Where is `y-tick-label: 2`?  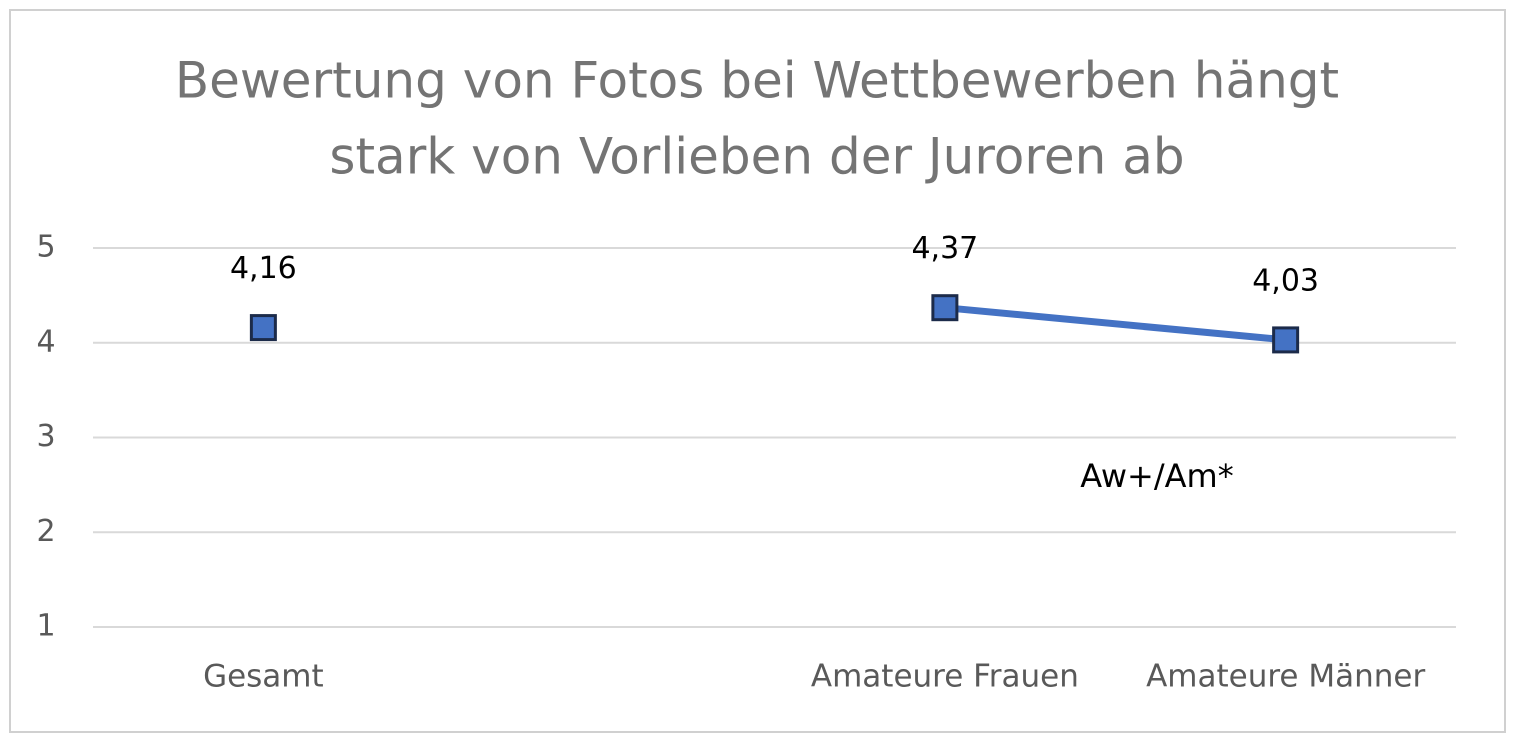 y-tick-label: 2 is located at coordinates (45, 531).